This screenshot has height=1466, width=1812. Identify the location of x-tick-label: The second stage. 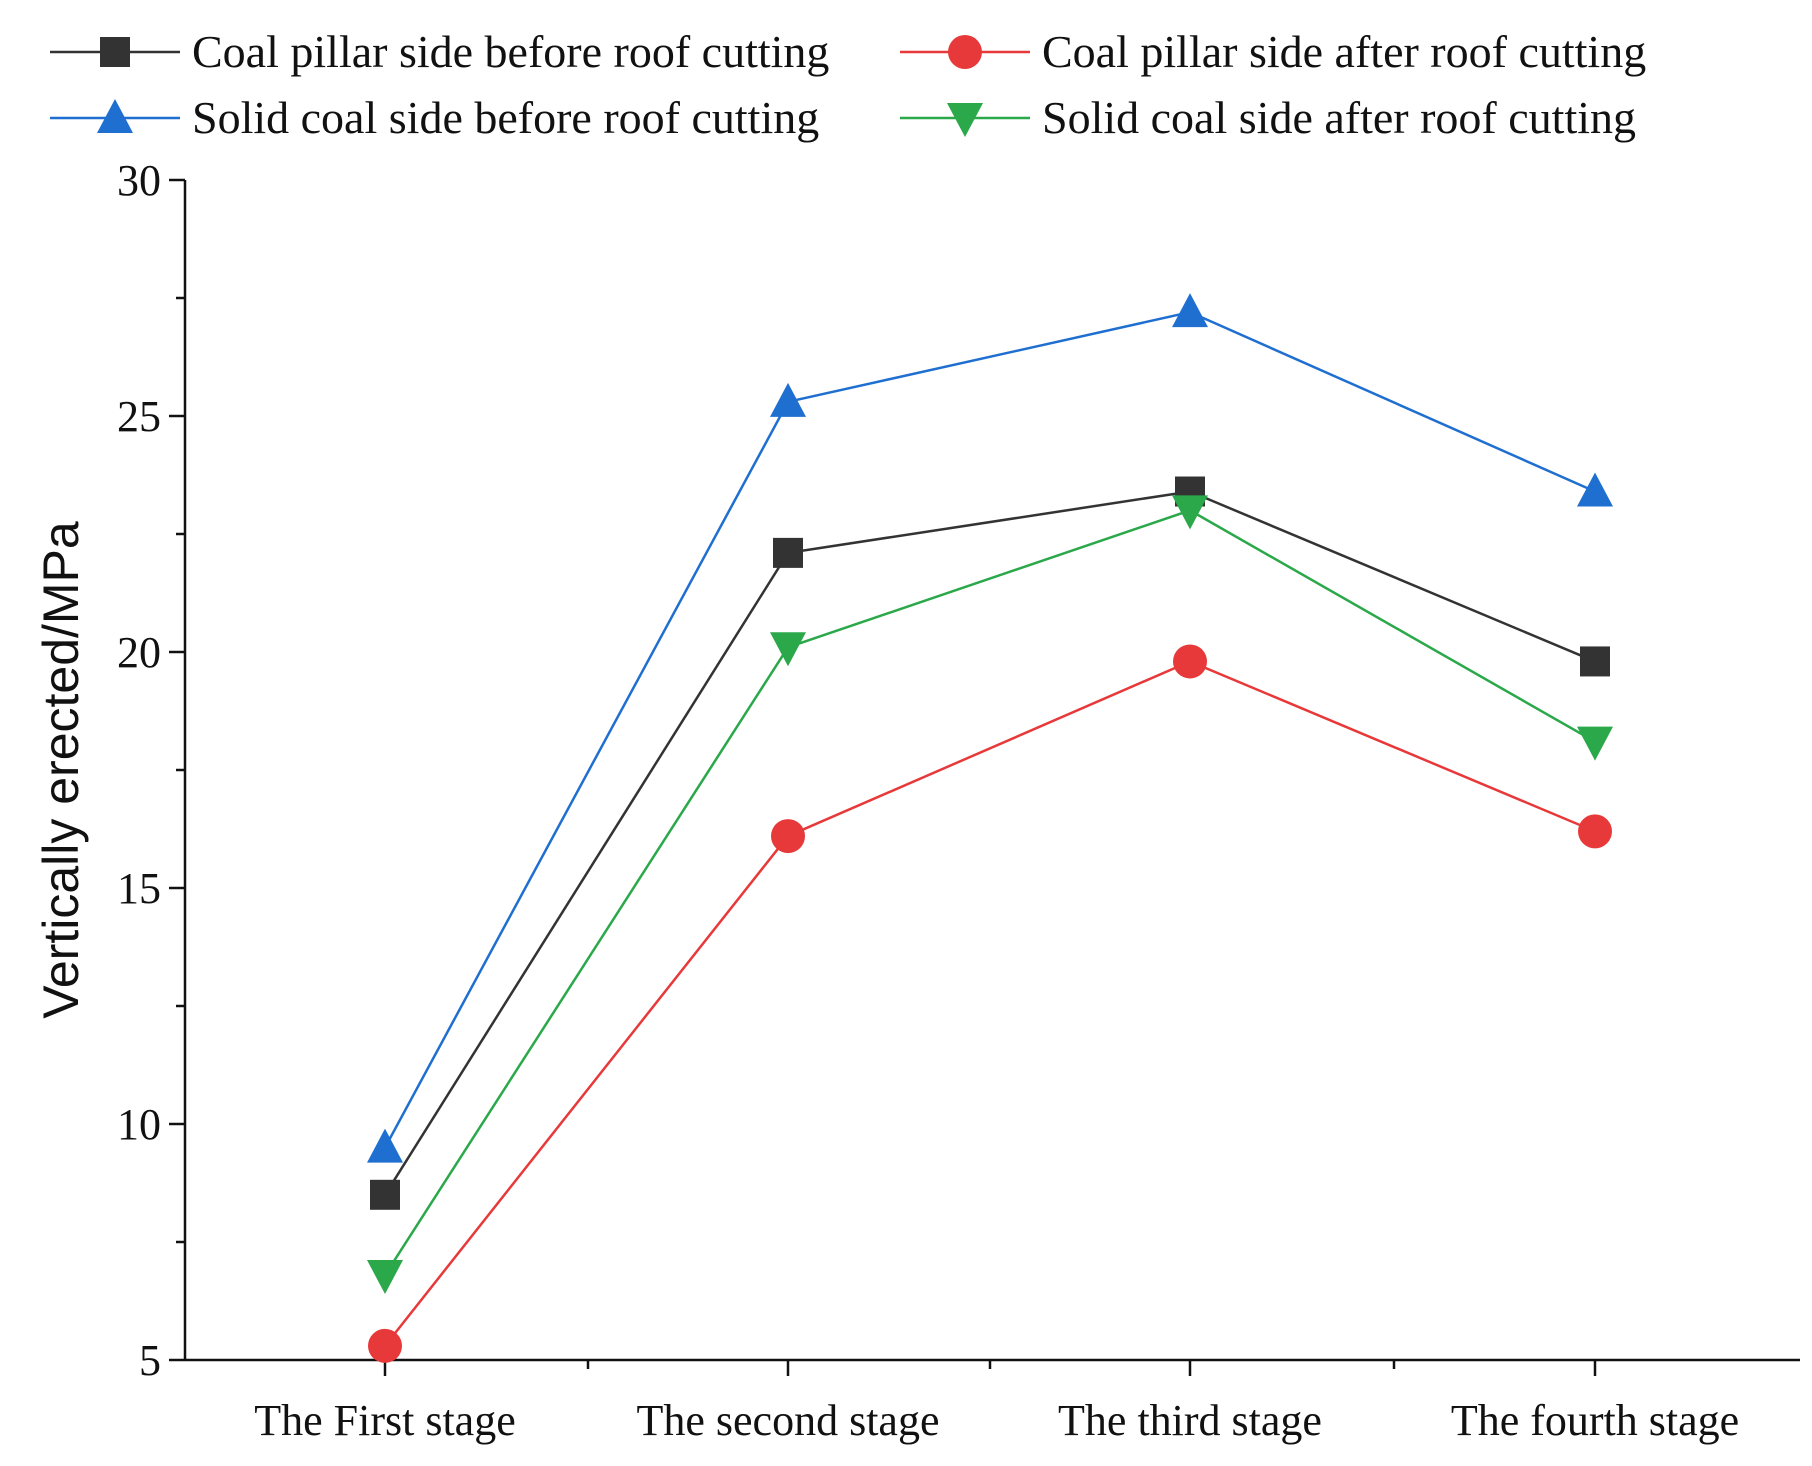
(788, 1420).